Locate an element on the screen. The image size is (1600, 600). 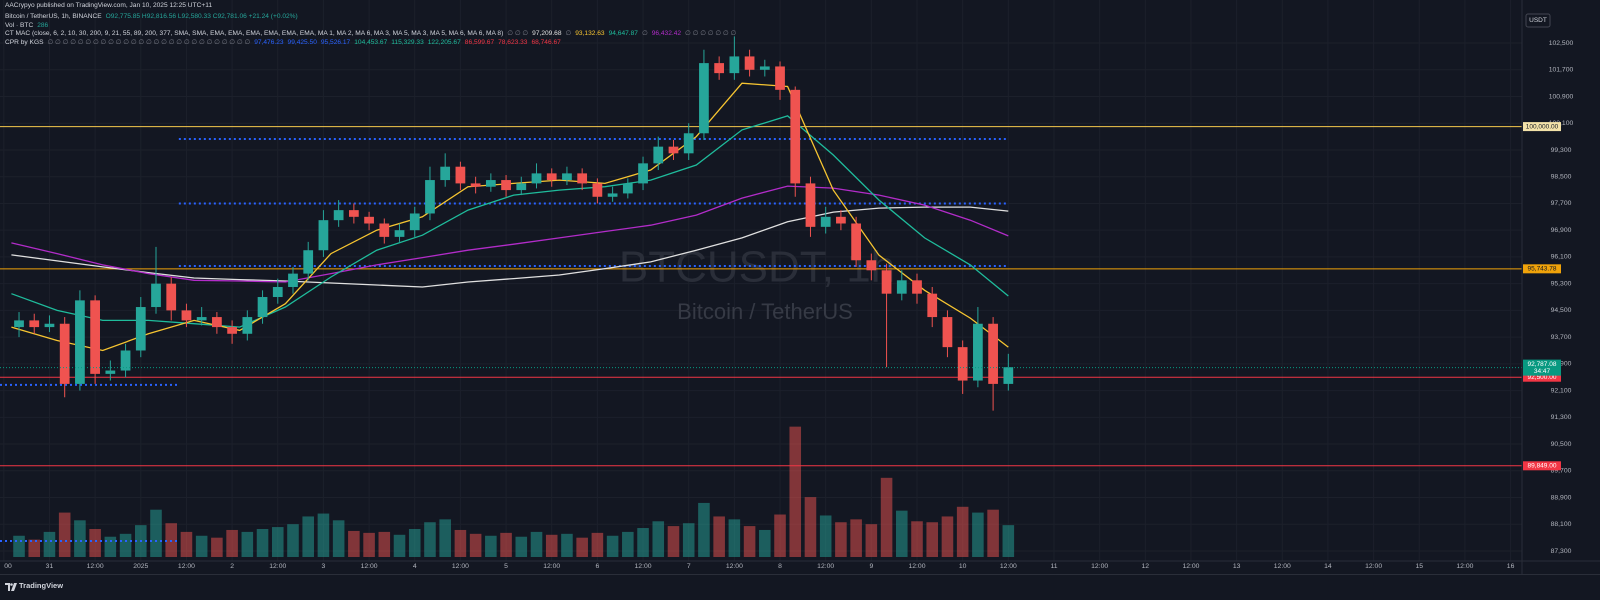
x-tick-label: 7 is located at coordinates (689, 566).